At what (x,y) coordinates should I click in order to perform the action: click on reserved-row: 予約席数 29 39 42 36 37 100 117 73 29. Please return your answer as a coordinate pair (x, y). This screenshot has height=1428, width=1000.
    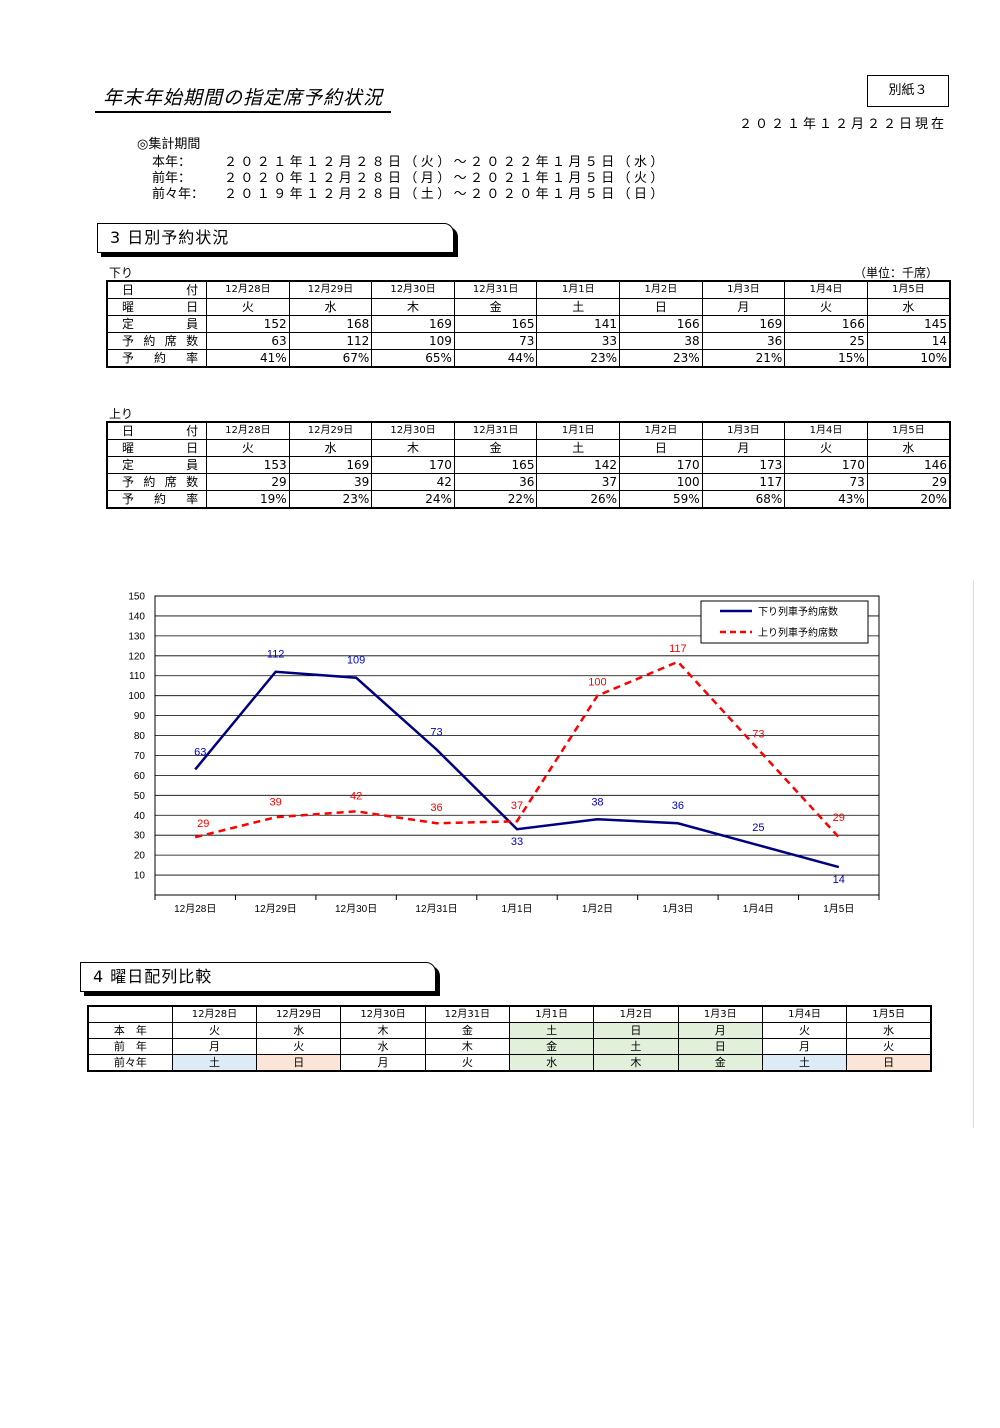
    Looking at the image, I should click on (528, 482).